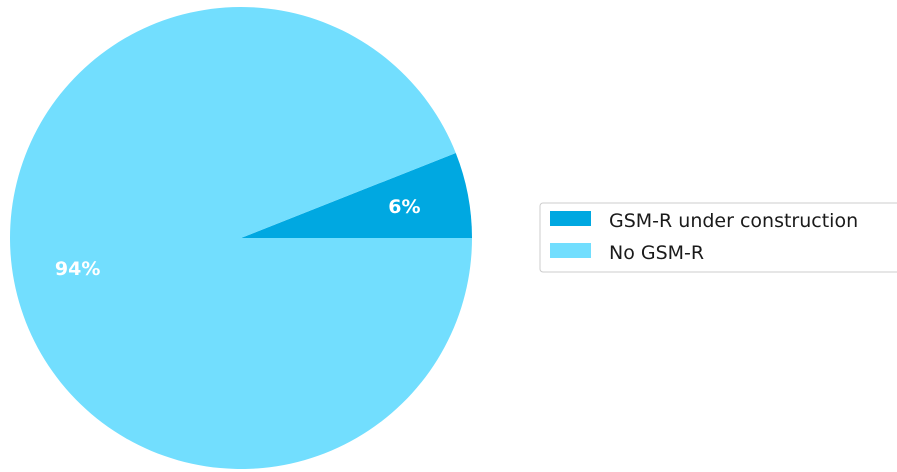 Image resolution: width=897 pixels, height=472 pixels. I want to click on legend-frame, so click(718, 237).